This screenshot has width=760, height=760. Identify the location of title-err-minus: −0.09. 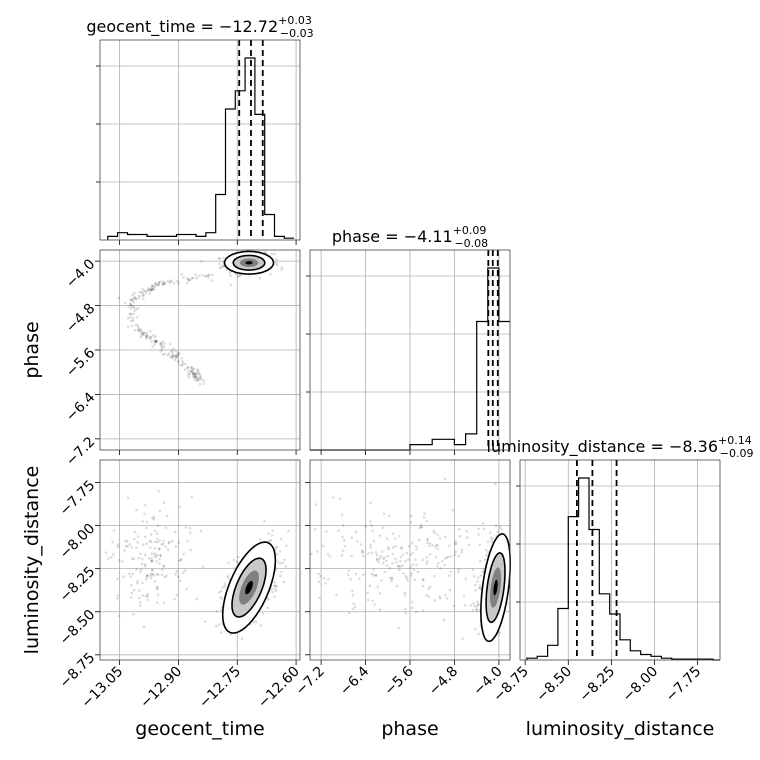
(737, 453).